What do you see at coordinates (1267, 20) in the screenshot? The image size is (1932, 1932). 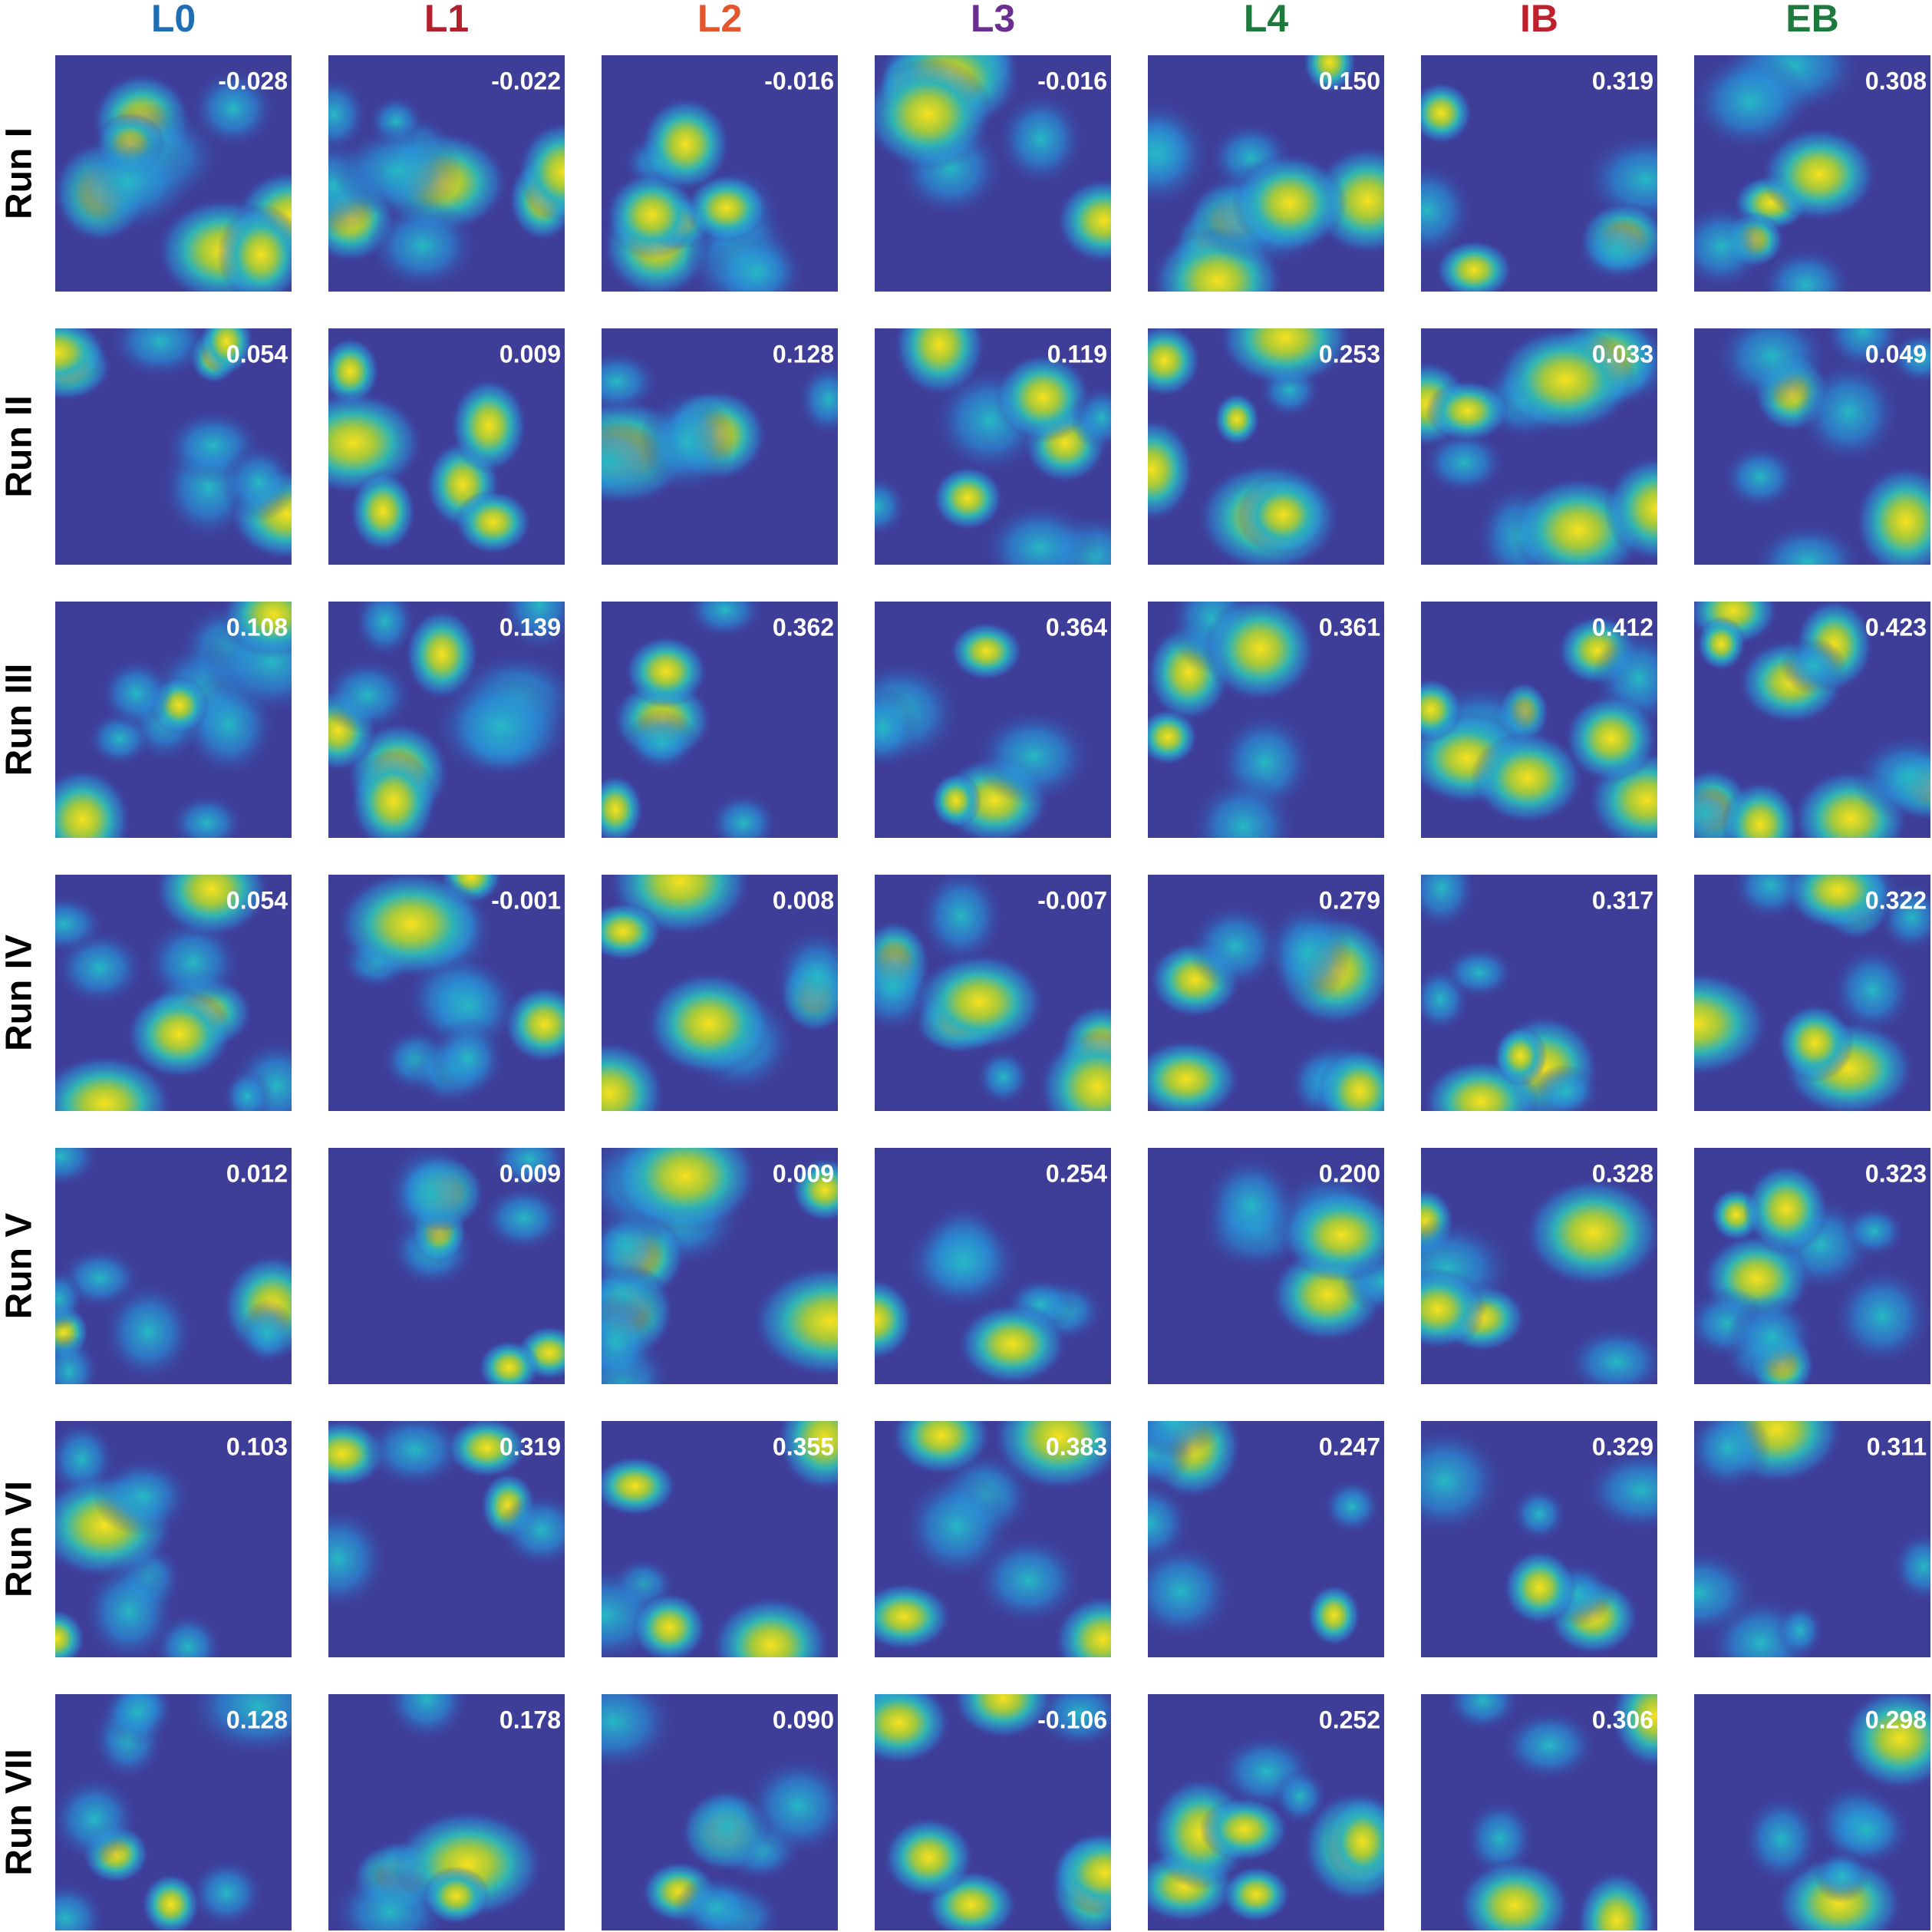 I see `column-label: L4` at bounding box center [1267, 20].